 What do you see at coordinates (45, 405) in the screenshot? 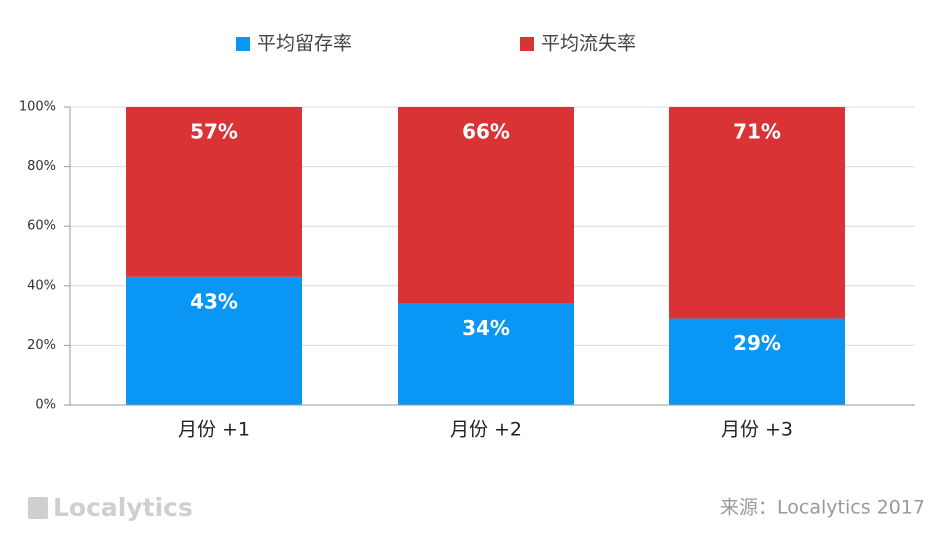
I see `y-tick-label: 0%` at bounding box center [45, 405].